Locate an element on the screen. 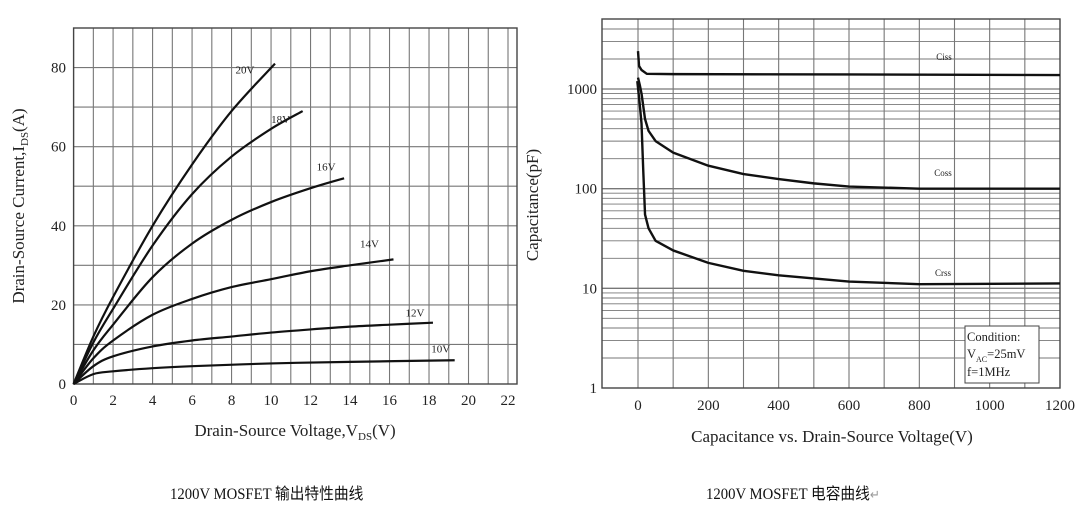  x-axis-label: Drain-Source Voltage,VDS(V) is located at coordinates (294, 432).